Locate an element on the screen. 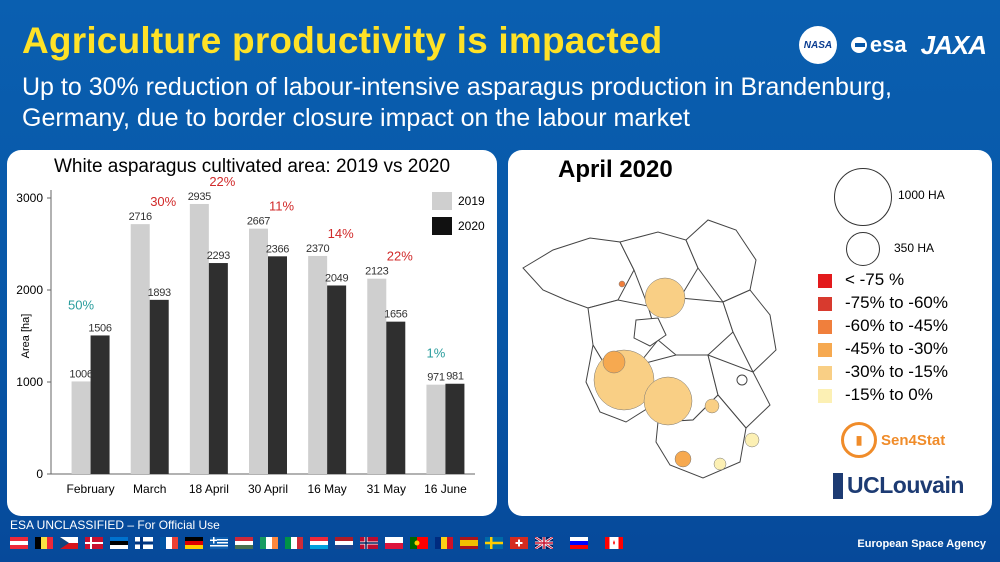  partner-logos: NASA esa JAXA is located at coordinates (892, 45).